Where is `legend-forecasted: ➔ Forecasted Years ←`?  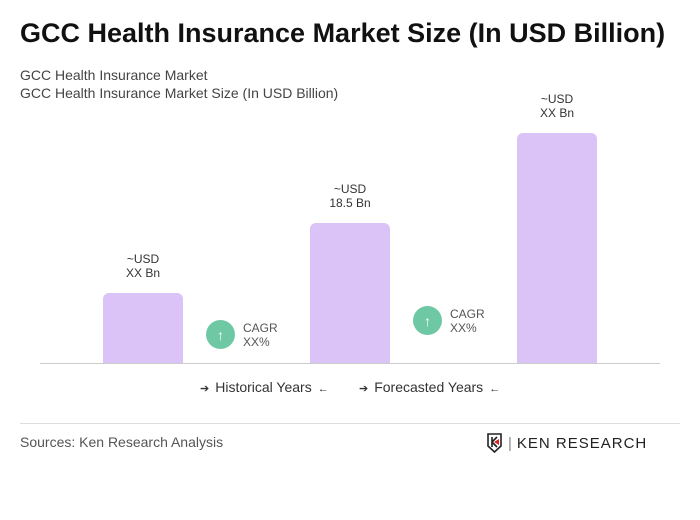 legend-forecasted: ➔ Forecasted Years ← is located at coordinates (429, 387).